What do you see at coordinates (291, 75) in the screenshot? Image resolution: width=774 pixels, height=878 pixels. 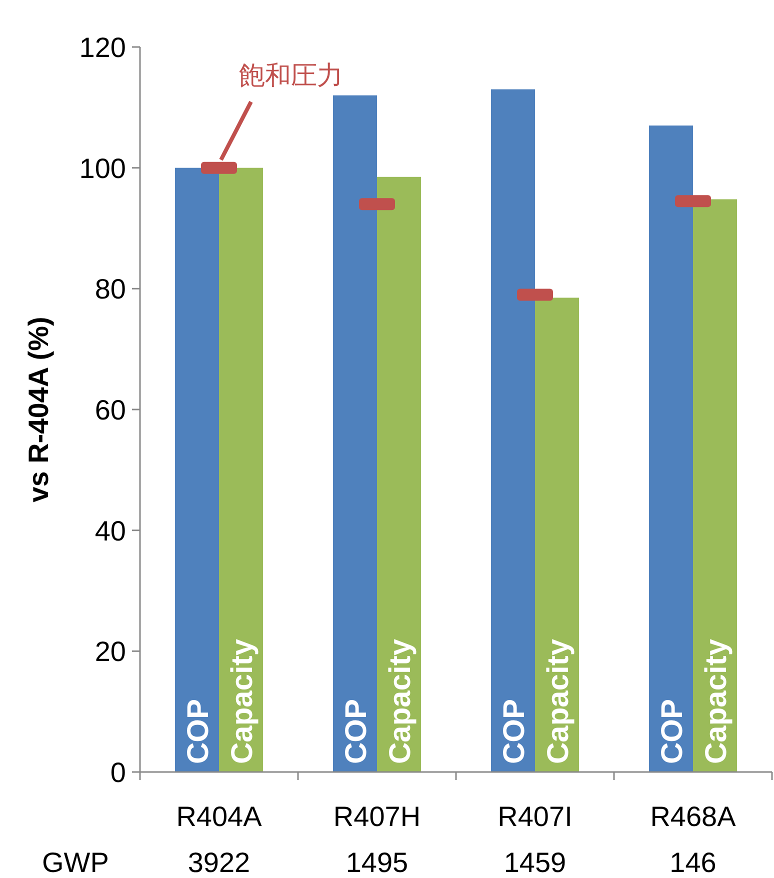 I see `text: 飽和圧力` at bounding box center [291, 75].